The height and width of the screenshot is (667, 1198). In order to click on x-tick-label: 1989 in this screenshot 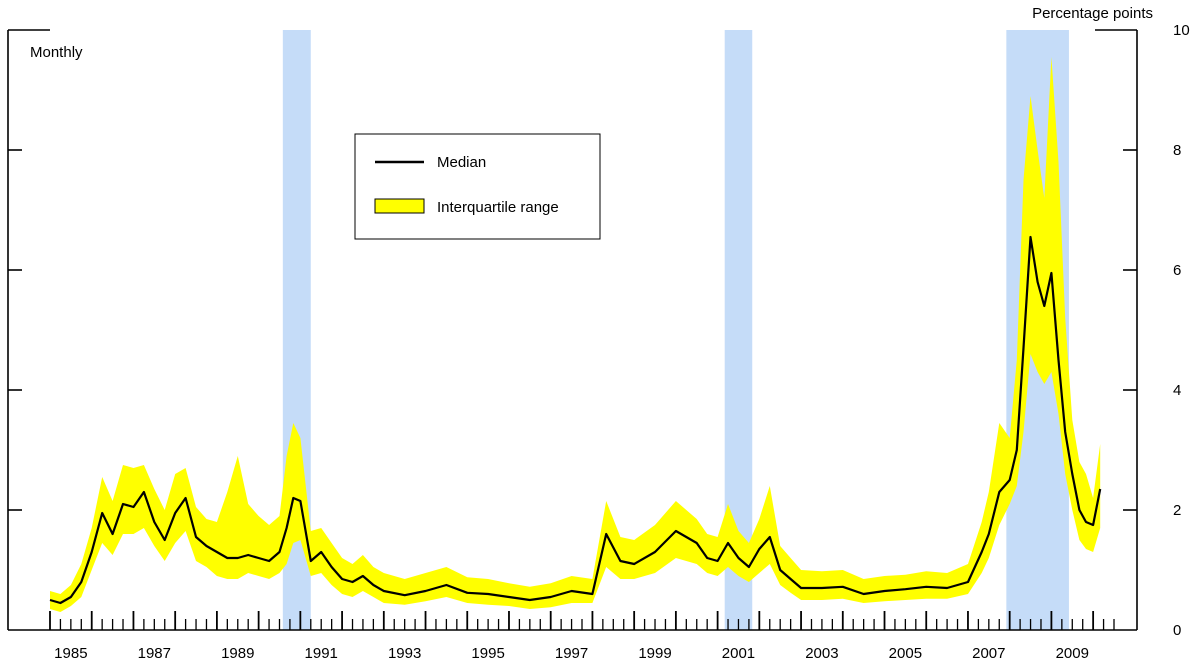, I will do `click(237, 653)`.